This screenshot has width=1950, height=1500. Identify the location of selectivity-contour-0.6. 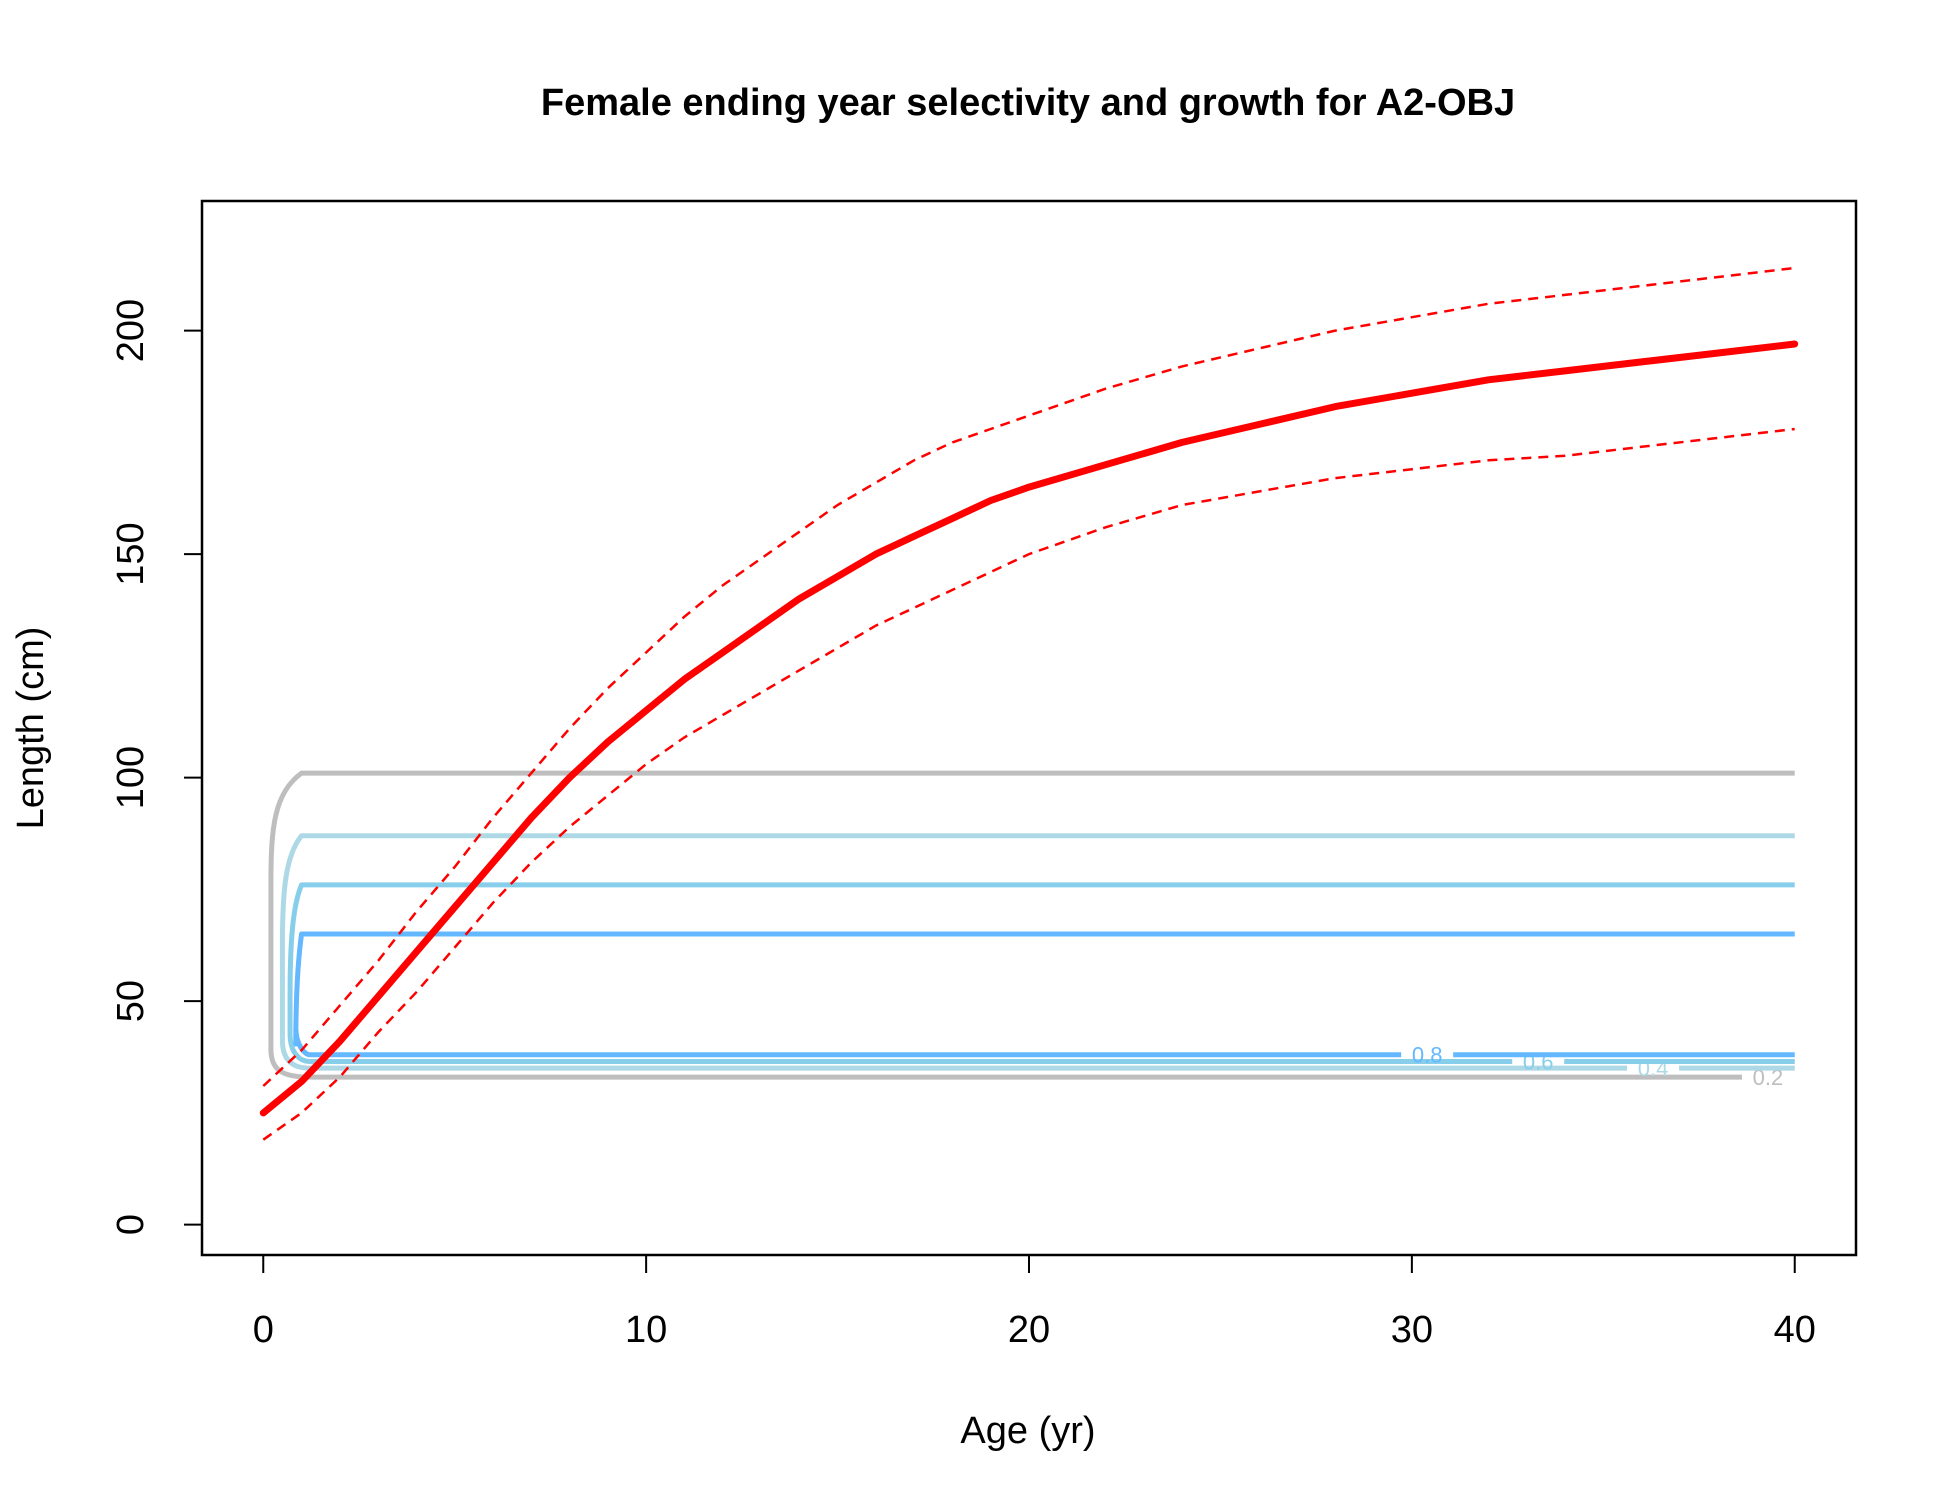
(1041, 973).